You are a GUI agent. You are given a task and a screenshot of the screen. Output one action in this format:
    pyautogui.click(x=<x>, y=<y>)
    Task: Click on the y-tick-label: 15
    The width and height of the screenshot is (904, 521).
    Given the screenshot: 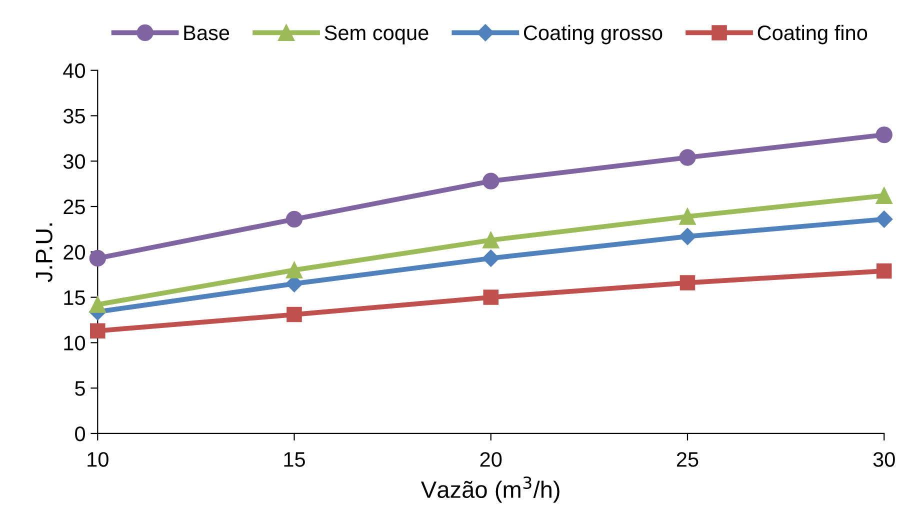 What is the action you would take?
    pyautogui.click(x=74, y=298)
    